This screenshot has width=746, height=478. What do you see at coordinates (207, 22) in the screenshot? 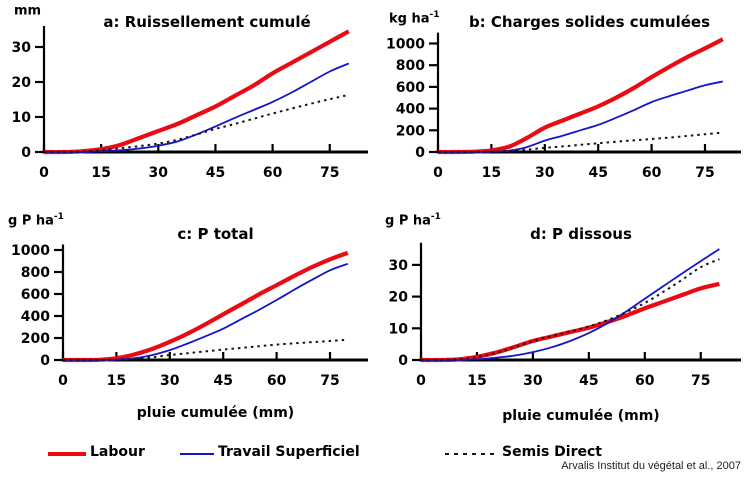
I see `panel-title-a: a: Ruissellement cumulé` at bounding box center [207, 22].